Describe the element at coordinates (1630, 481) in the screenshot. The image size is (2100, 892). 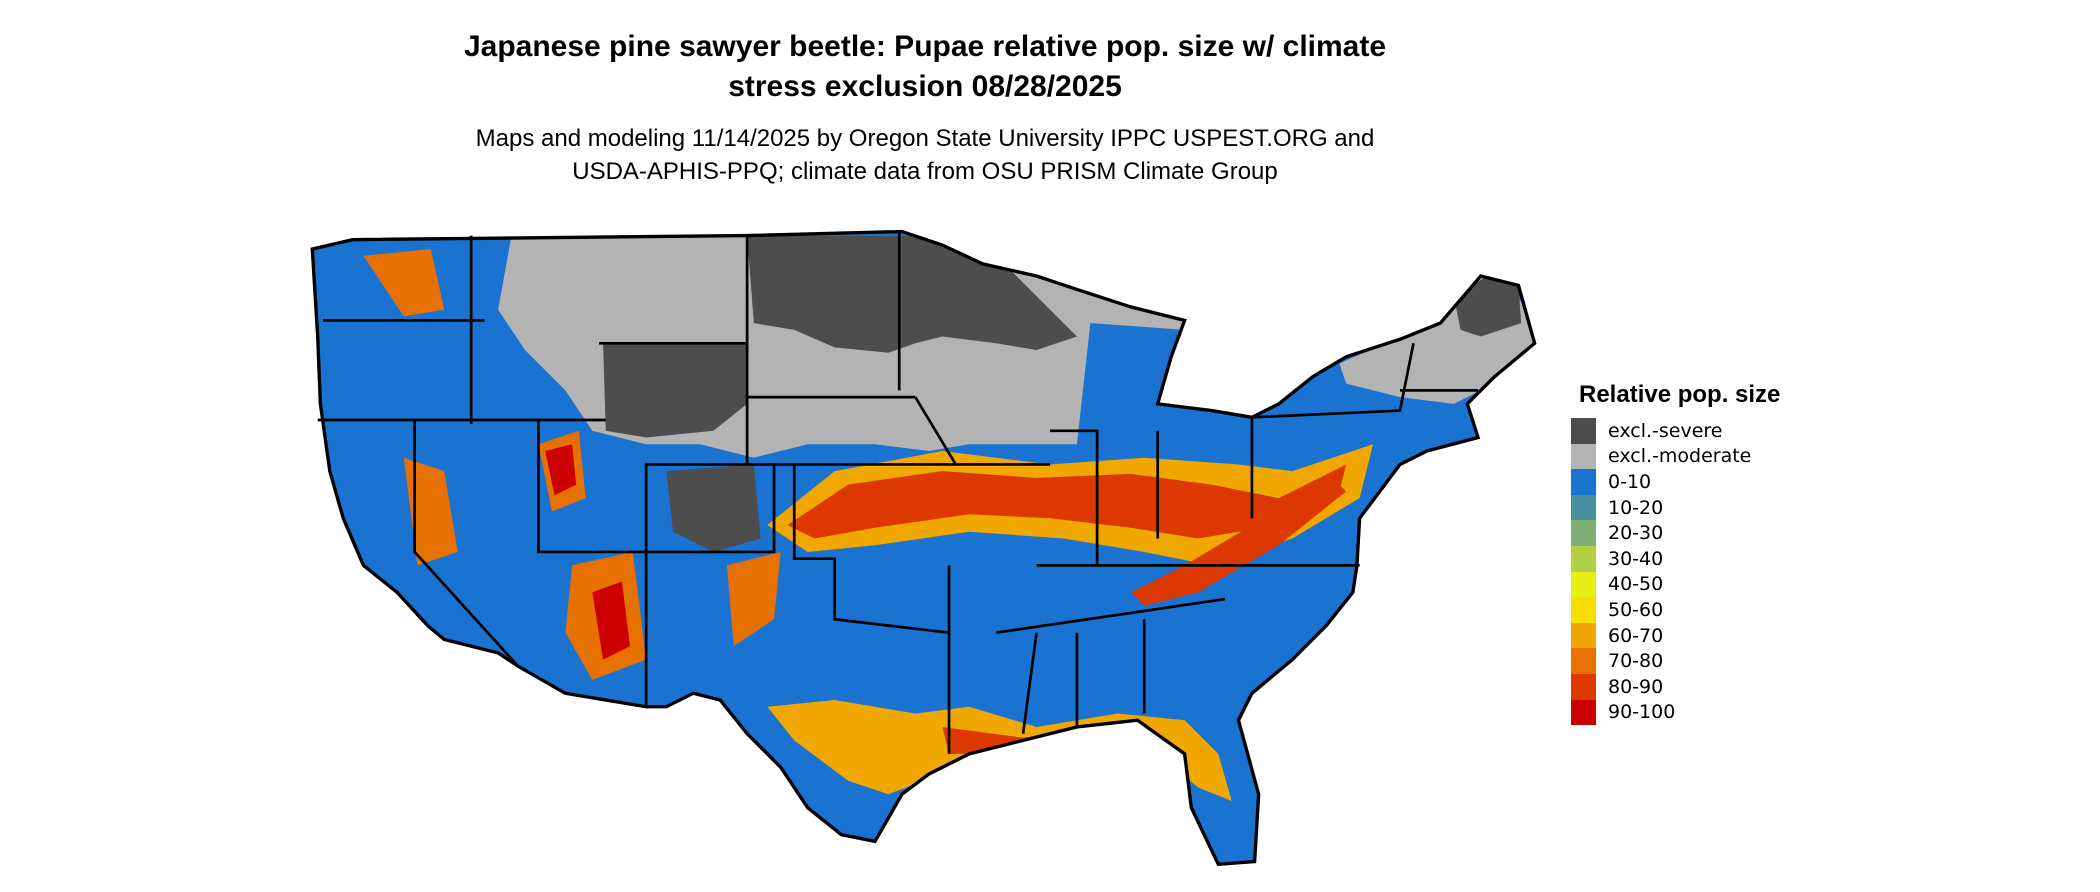
I see `legend-label: 0-10` at that location.